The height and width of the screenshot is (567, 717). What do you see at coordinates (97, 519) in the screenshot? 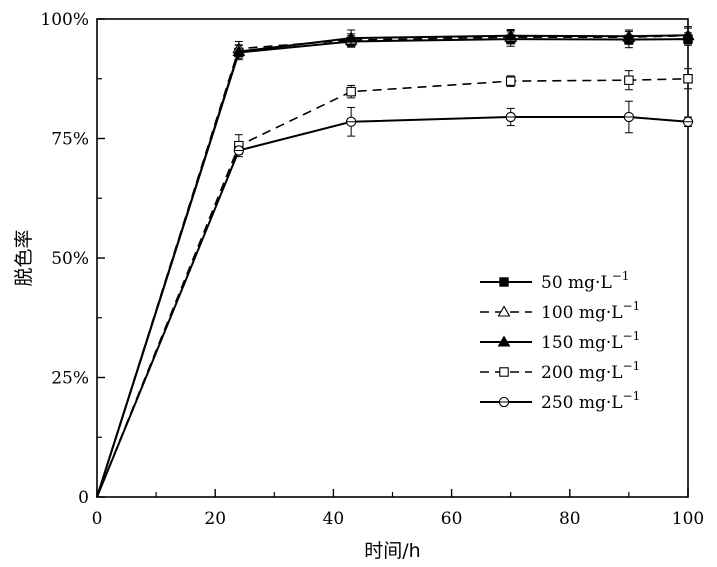
I see `x-tick-label: 0` at bounding box center [97, 519].